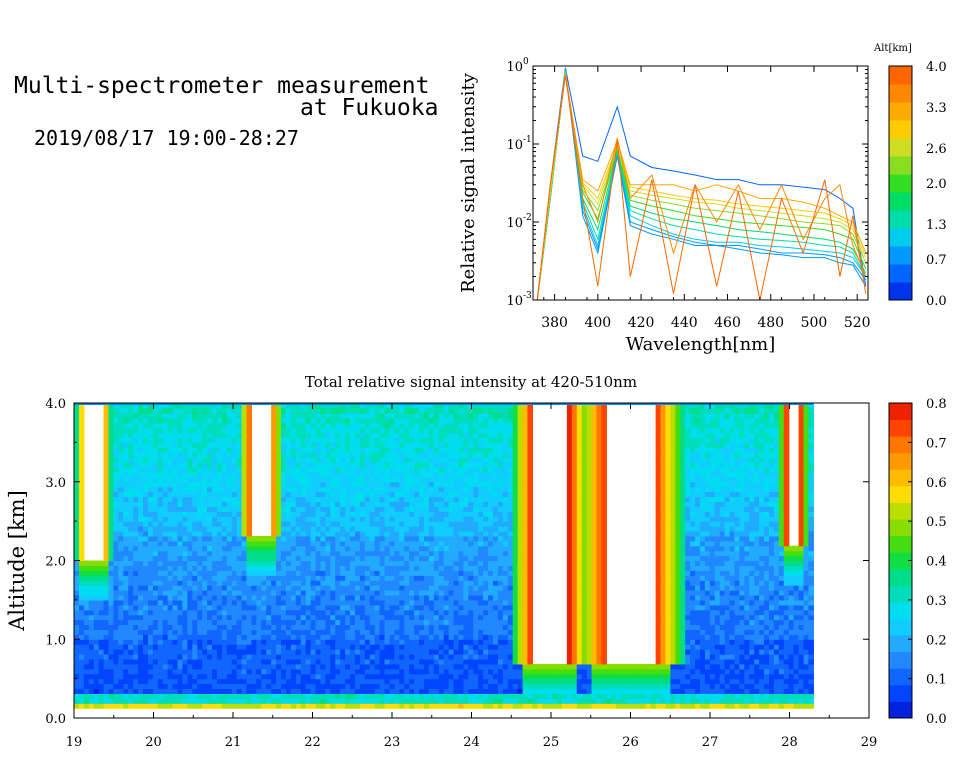  I want to click on alt-colorbar-tick-label: 2.6, so click(936, 149).